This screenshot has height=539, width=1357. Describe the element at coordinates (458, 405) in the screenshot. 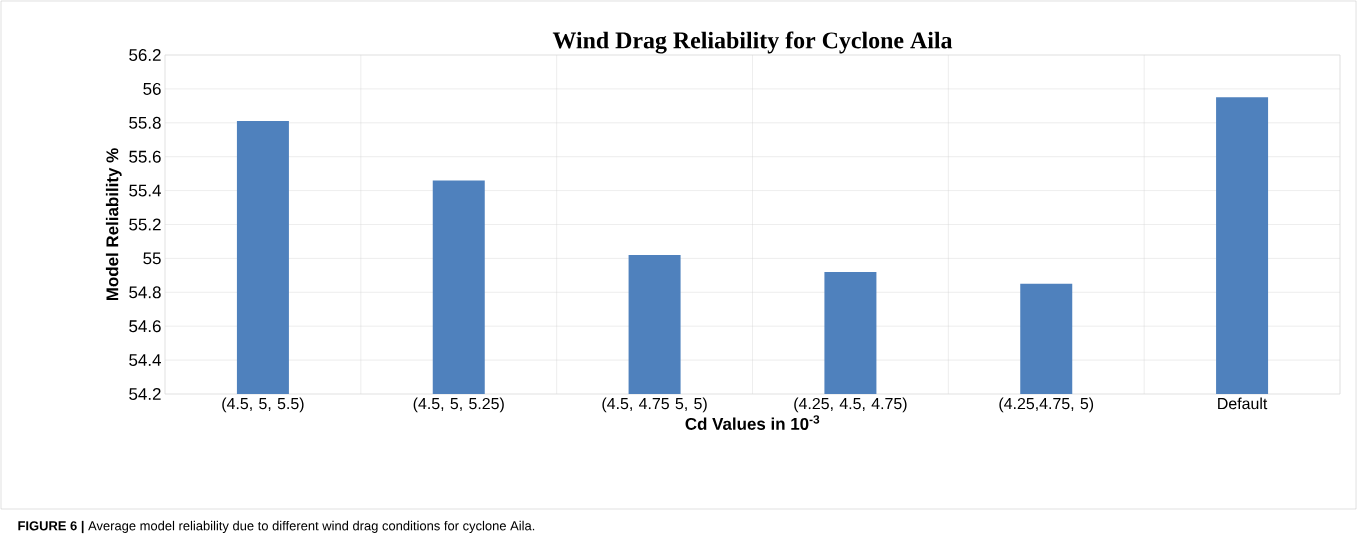

I see `x-tick-label: (4.5, 5, 5.25)` at that location.